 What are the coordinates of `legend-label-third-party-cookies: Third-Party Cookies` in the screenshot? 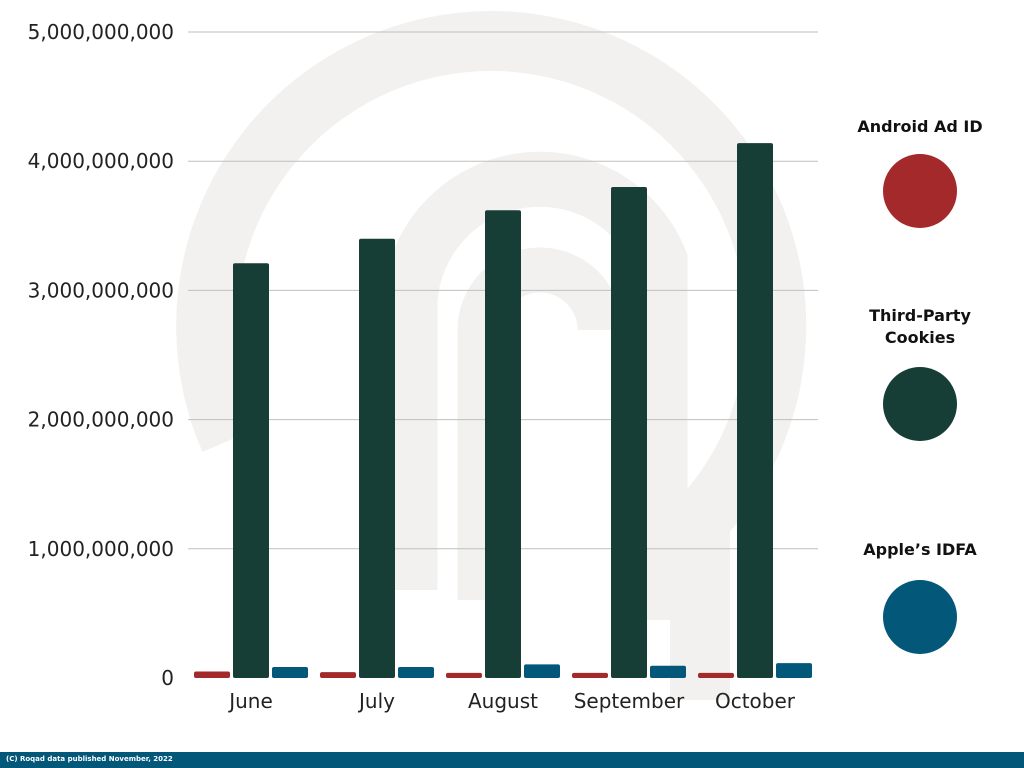 It's located at (920, 326).